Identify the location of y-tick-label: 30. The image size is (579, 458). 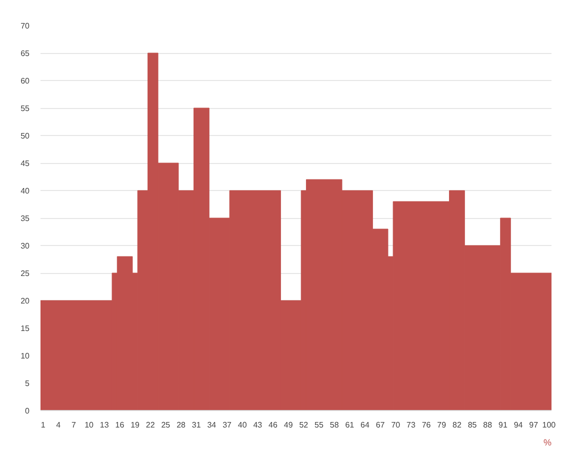
(25, 246).